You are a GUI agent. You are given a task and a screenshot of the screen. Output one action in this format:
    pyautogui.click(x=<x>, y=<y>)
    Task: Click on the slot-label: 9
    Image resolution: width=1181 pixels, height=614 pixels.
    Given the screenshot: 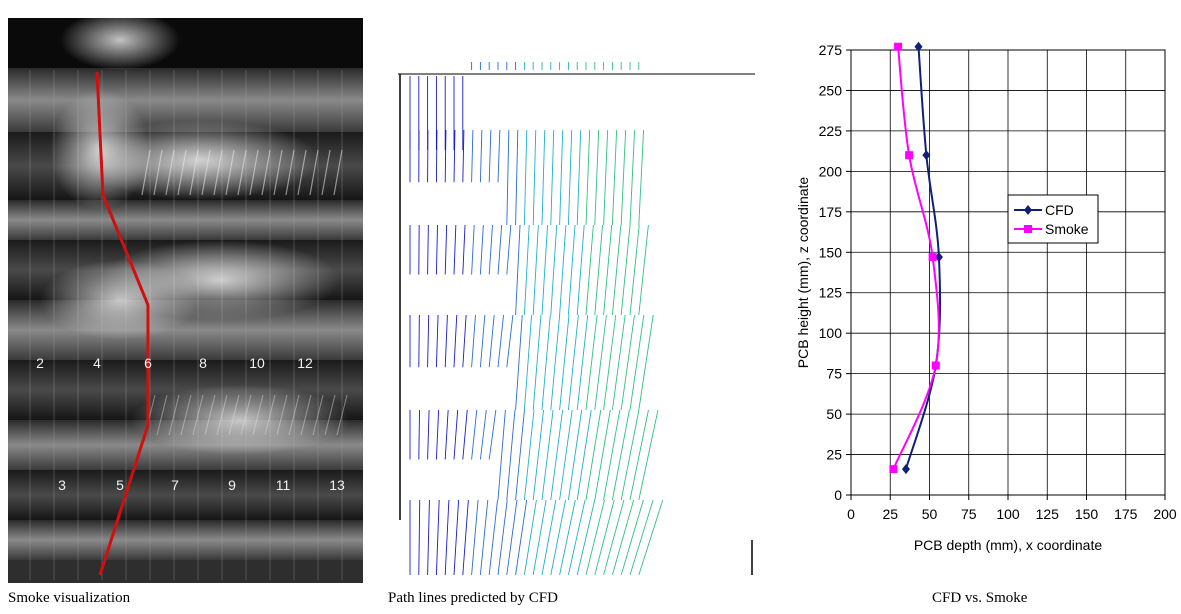 What is the action you would take?
    pyautogui.click(x=232, y=485)
    